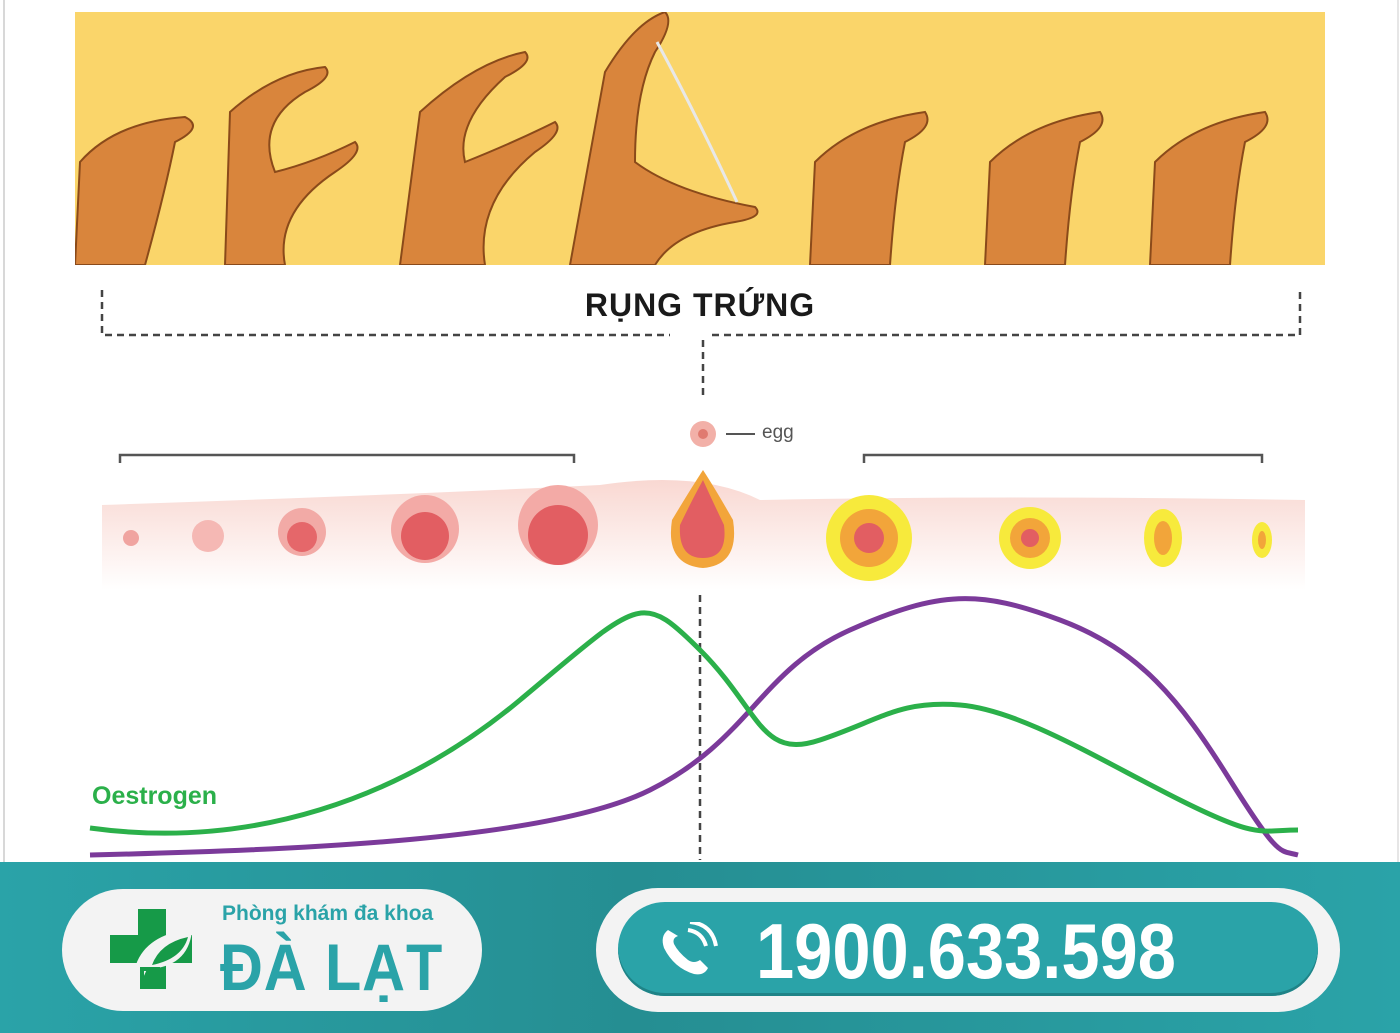 The image size is (1400, 1033). Describe the element at coordinates (155, 796) in the screenshot. I see `oestrogen-label: Oestrogen` at that location.